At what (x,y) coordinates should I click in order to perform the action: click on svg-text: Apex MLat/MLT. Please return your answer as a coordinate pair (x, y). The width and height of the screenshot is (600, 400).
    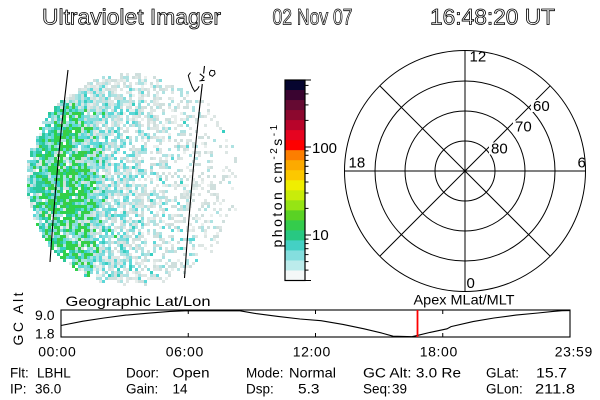
    Looking at the image, I should click on (464, 300).